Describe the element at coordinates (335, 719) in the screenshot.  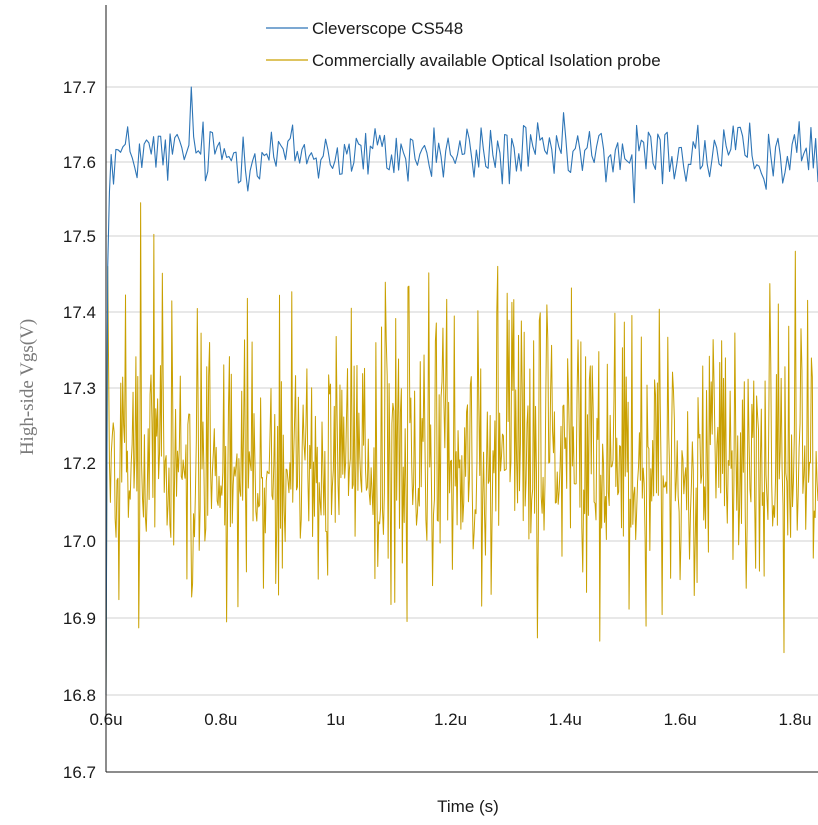
I see `x-tick-label: 1u` at that location.